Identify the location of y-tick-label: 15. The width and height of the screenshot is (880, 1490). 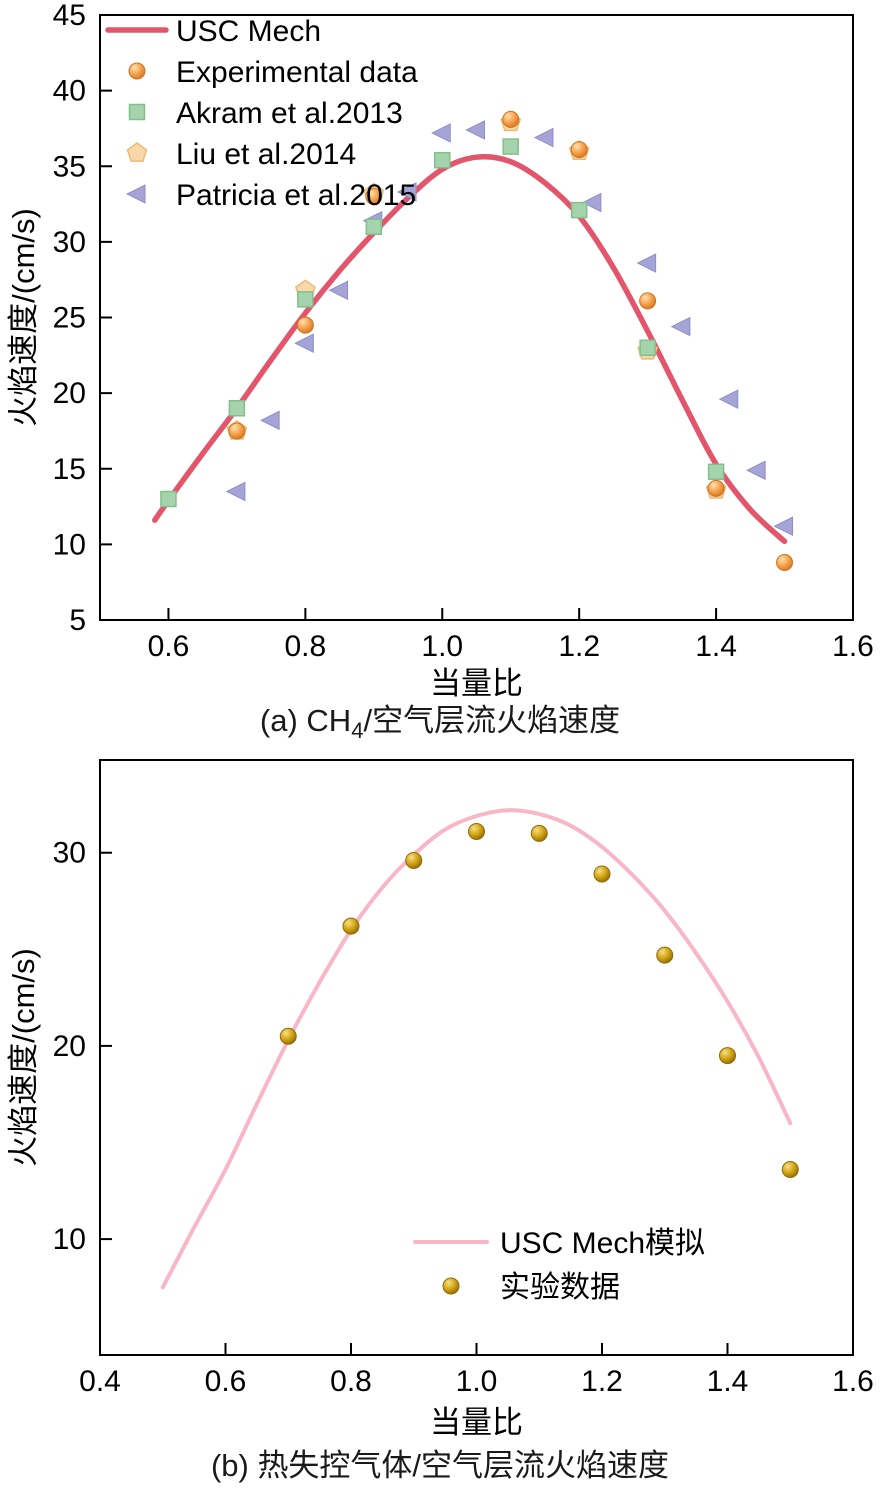
(69, 469).